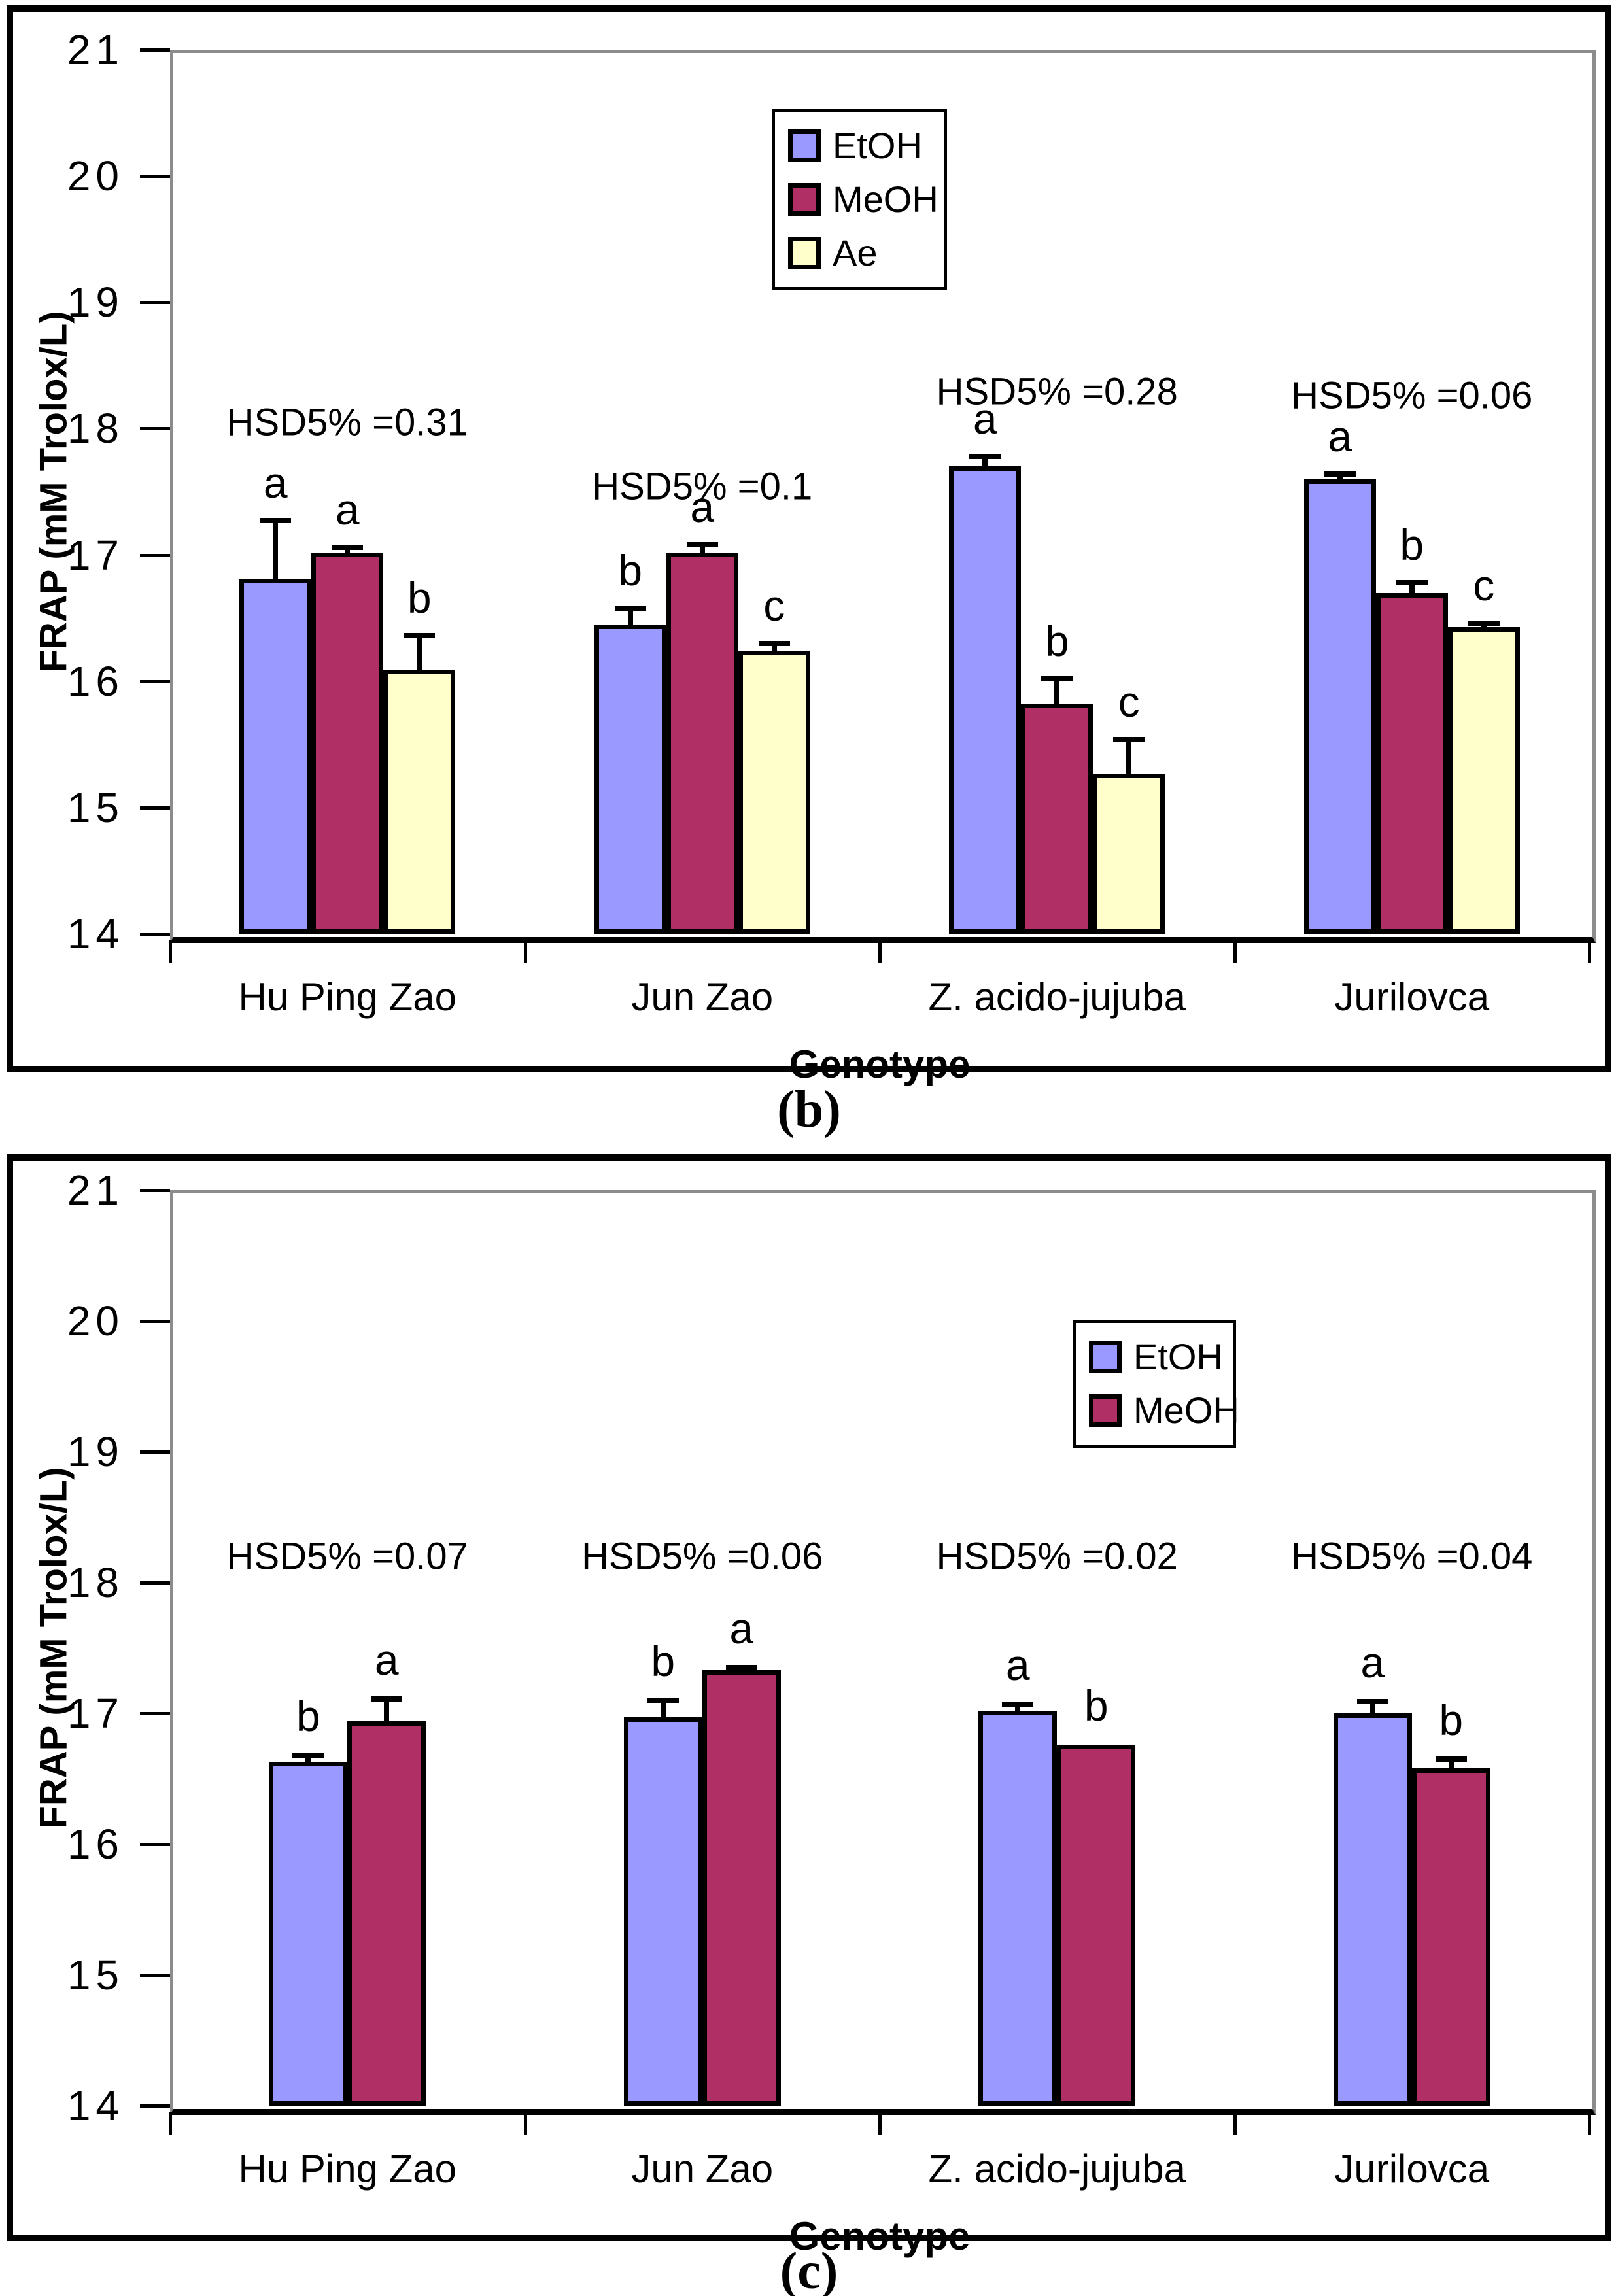 The image size is (1618, 2296). I want to click on x-category-label: Jurilovca, so click(1412, 997).